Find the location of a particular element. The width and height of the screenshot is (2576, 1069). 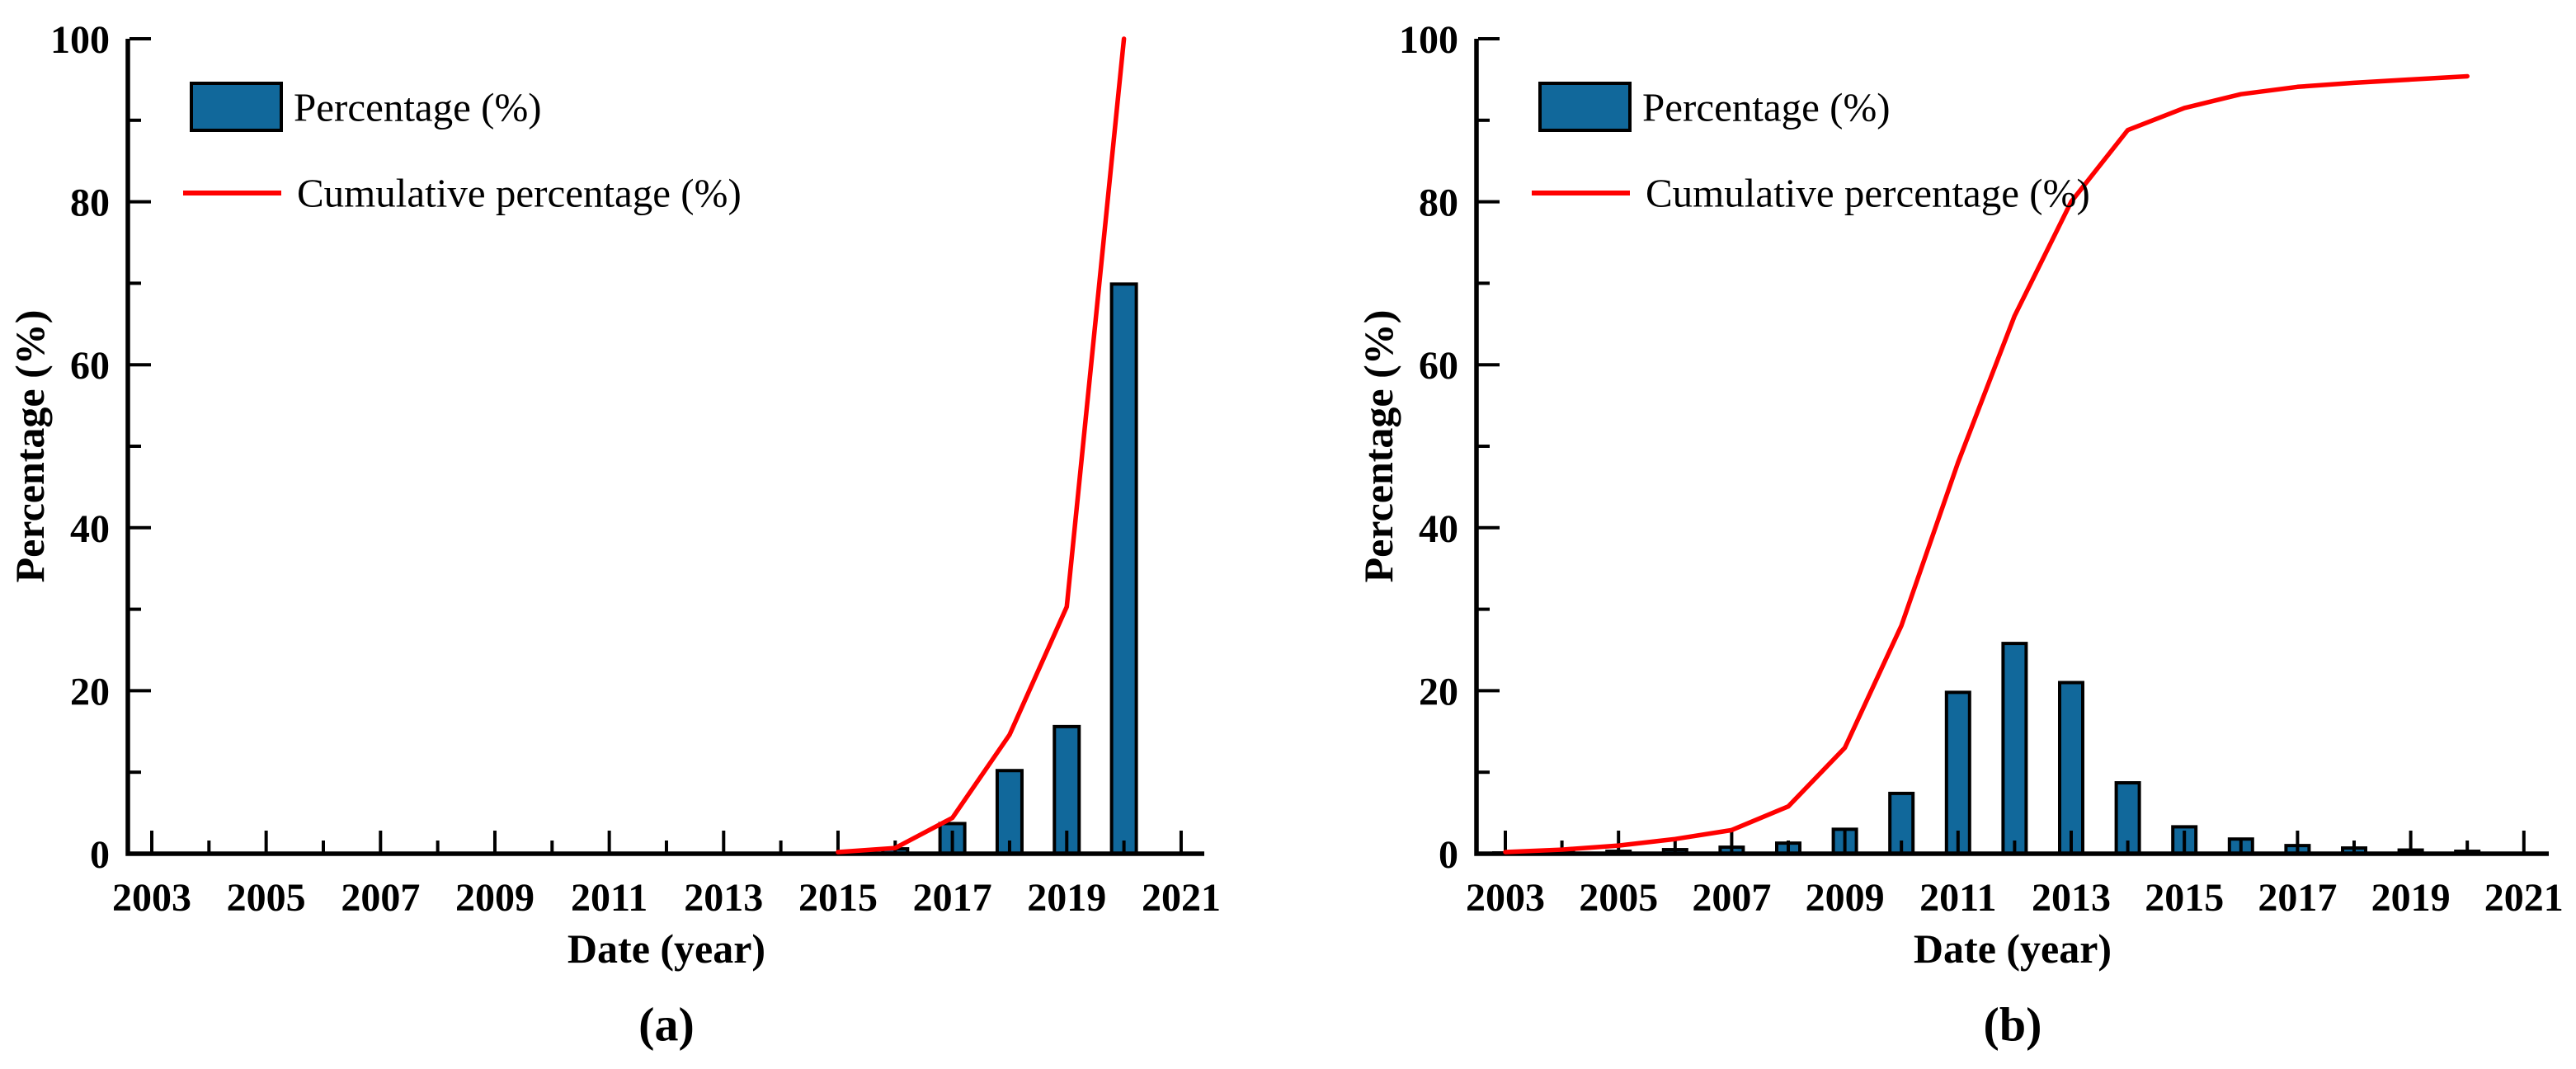

legend-line-label-a: Cumulative percentage (%) is located at coordinates (519, 193).